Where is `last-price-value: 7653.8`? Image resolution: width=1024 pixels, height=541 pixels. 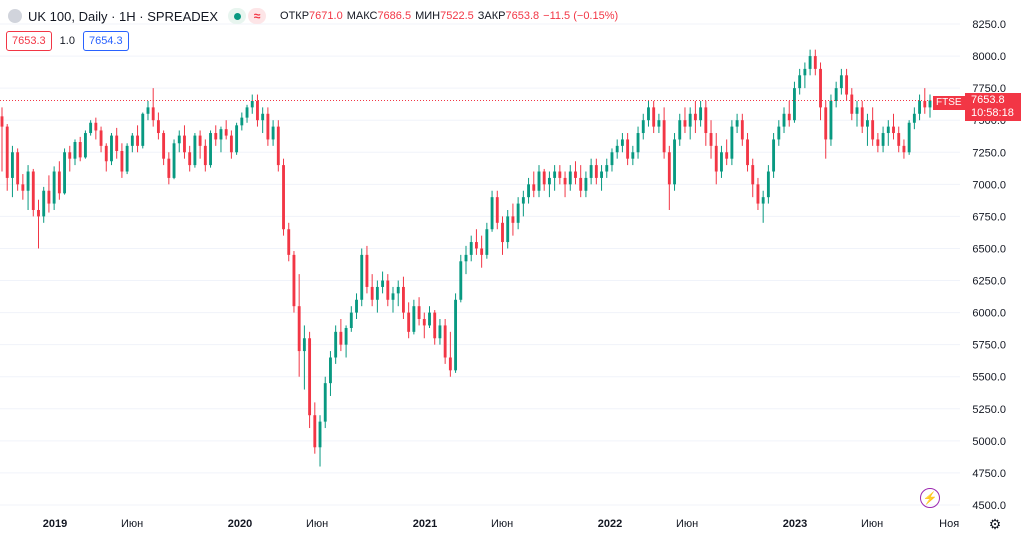
last-price-value: 7653.8 is located at coordinates (988, 100).